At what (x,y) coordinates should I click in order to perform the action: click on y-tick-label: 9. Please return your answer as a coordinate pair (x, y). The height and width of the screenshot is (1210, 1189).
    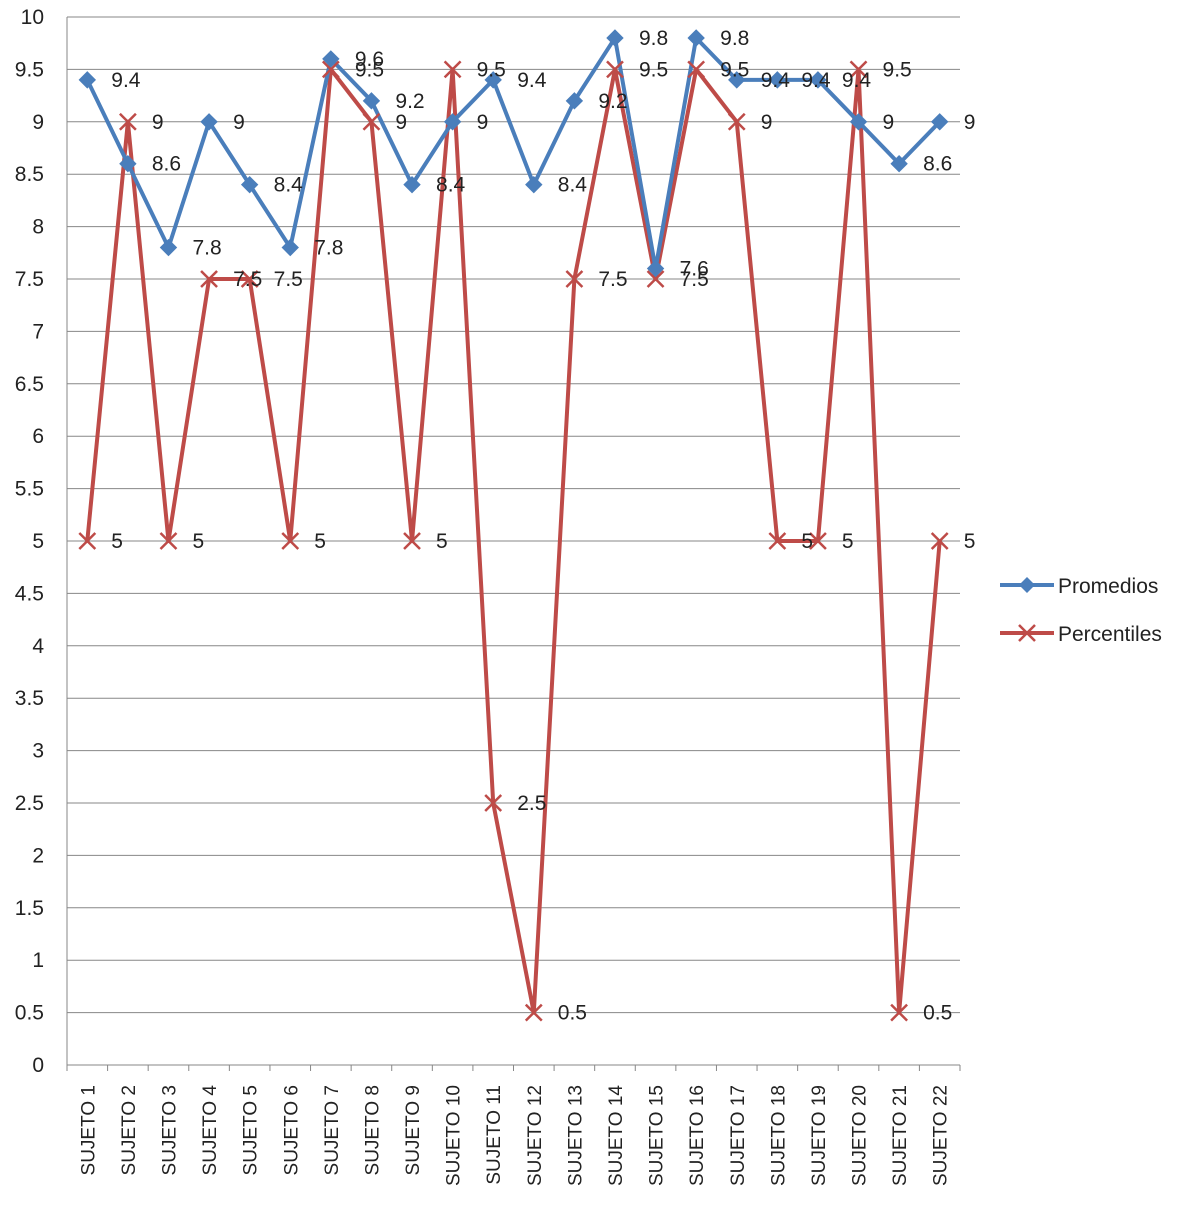
    Looking at the image, I should click on (38, 122).